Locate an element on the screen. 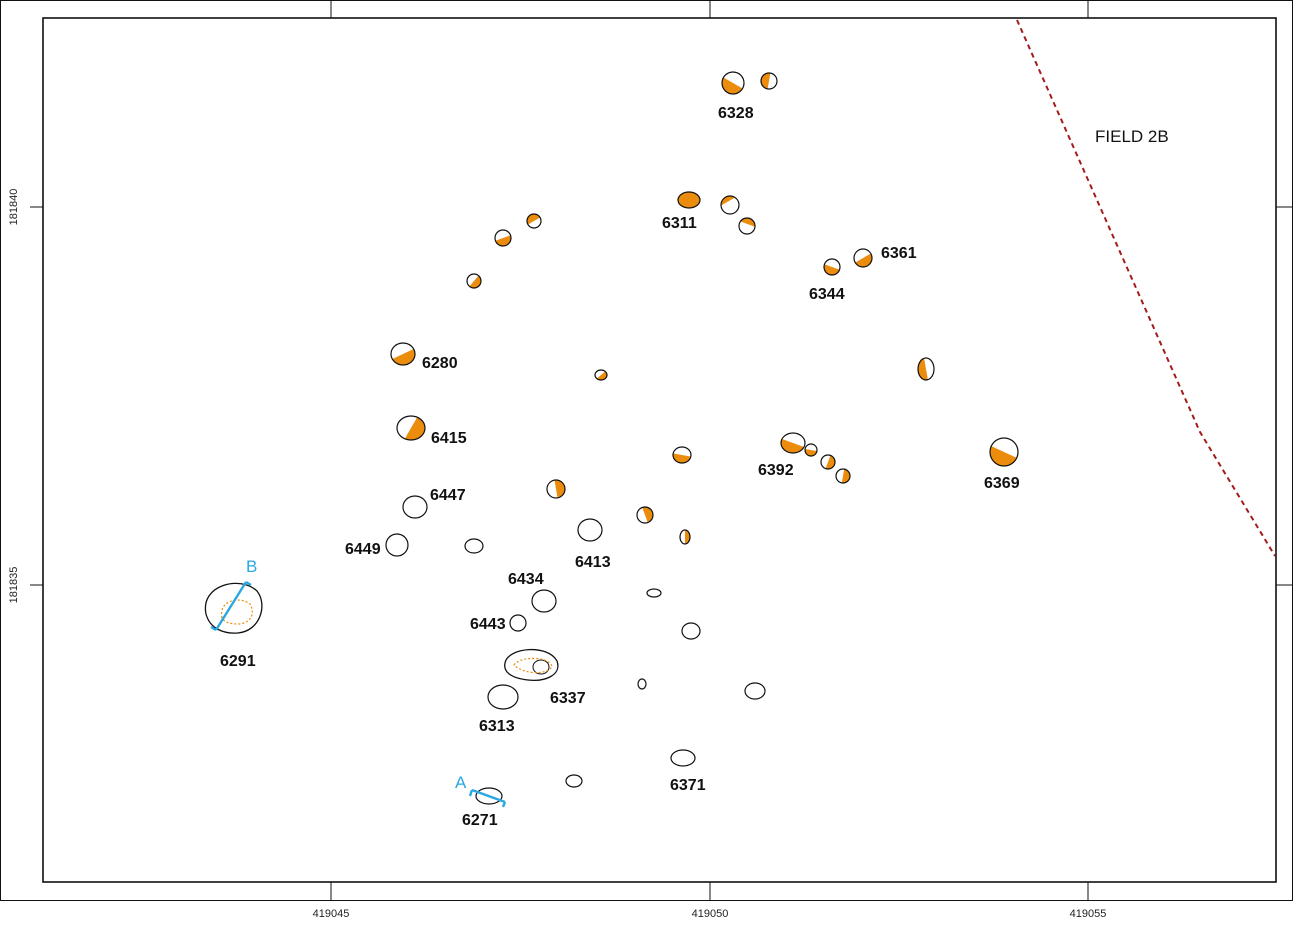 This screenshot has height=933, width=1293. feature-label-6415: 6415 is located at coordinates (449, 438).